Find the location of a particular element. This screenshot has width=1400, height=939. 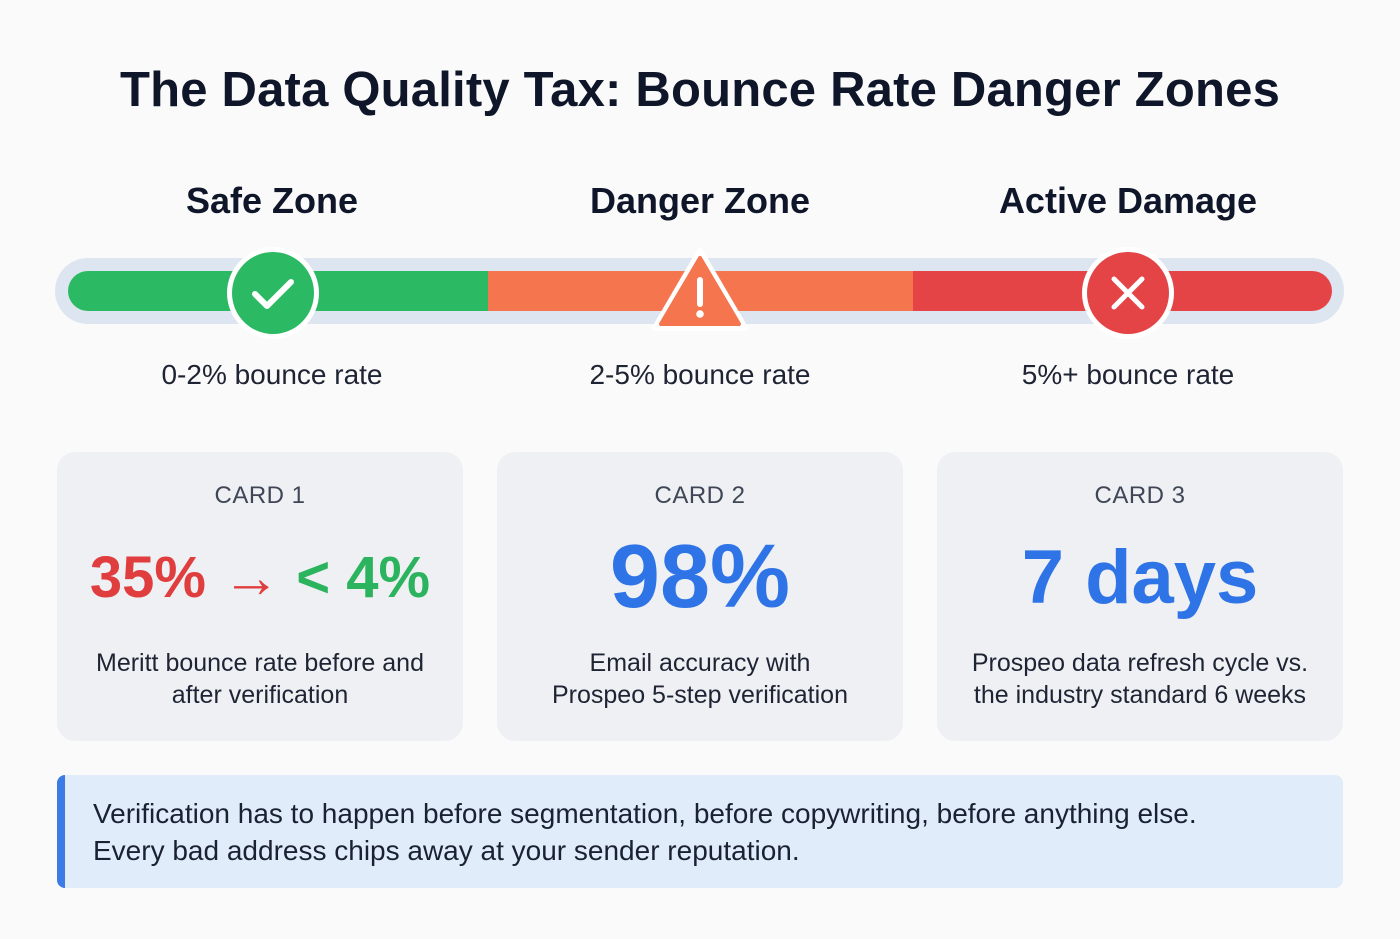

check-circle-icon is located at coordinates (273, 293).